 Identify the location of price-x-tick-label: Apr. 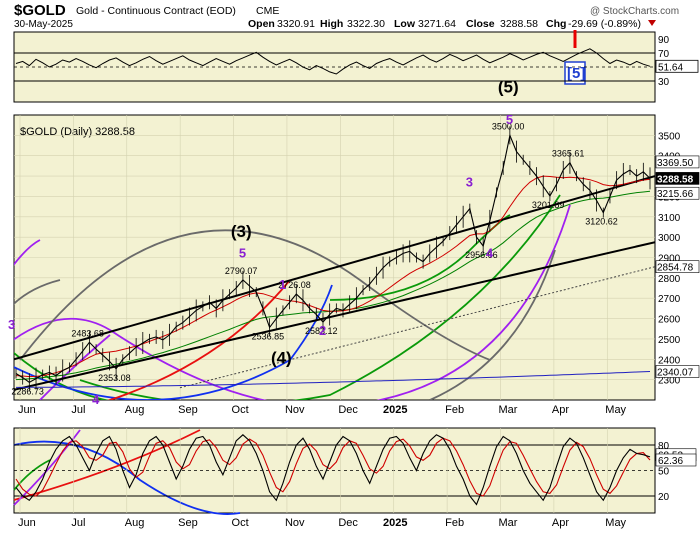
(560, 410).